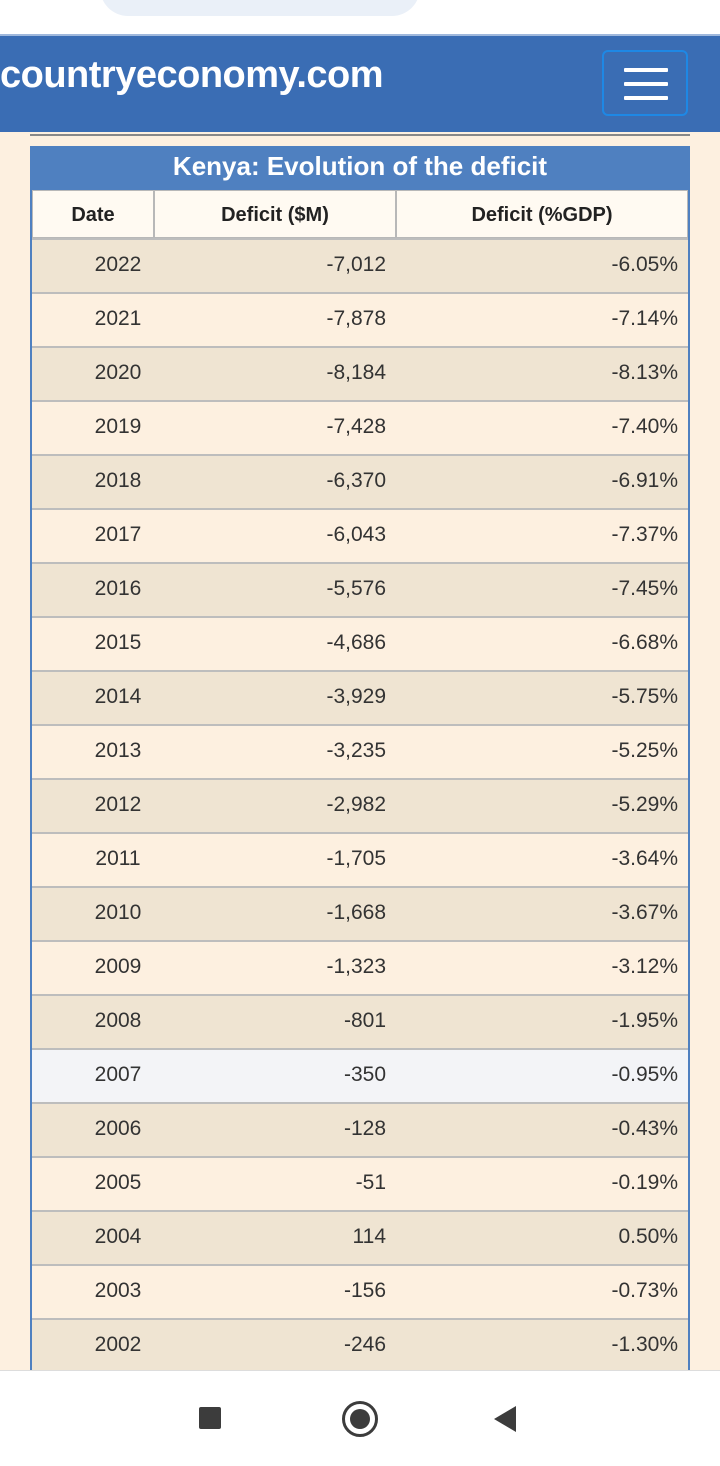 The image size is (720, 1466). Describe the element at coordinates (118, 1020) in the screenshot. I see `cell-date: 2008` at that location.